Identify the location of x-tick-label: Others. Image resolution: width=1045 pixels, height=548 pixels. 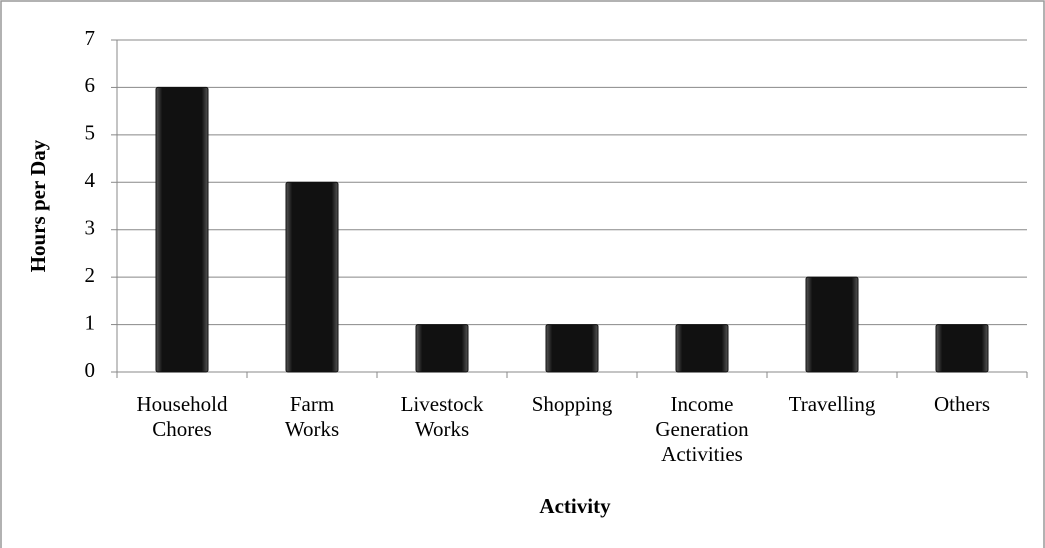
(962, 404).